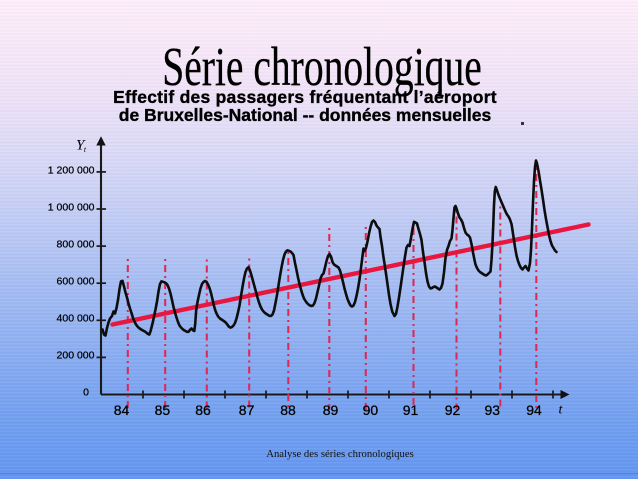 This screenshot has width=638, height=479. Describe the element at coordinates (247, 410) in the screenshot. I see `svg-text: 87` at that location.